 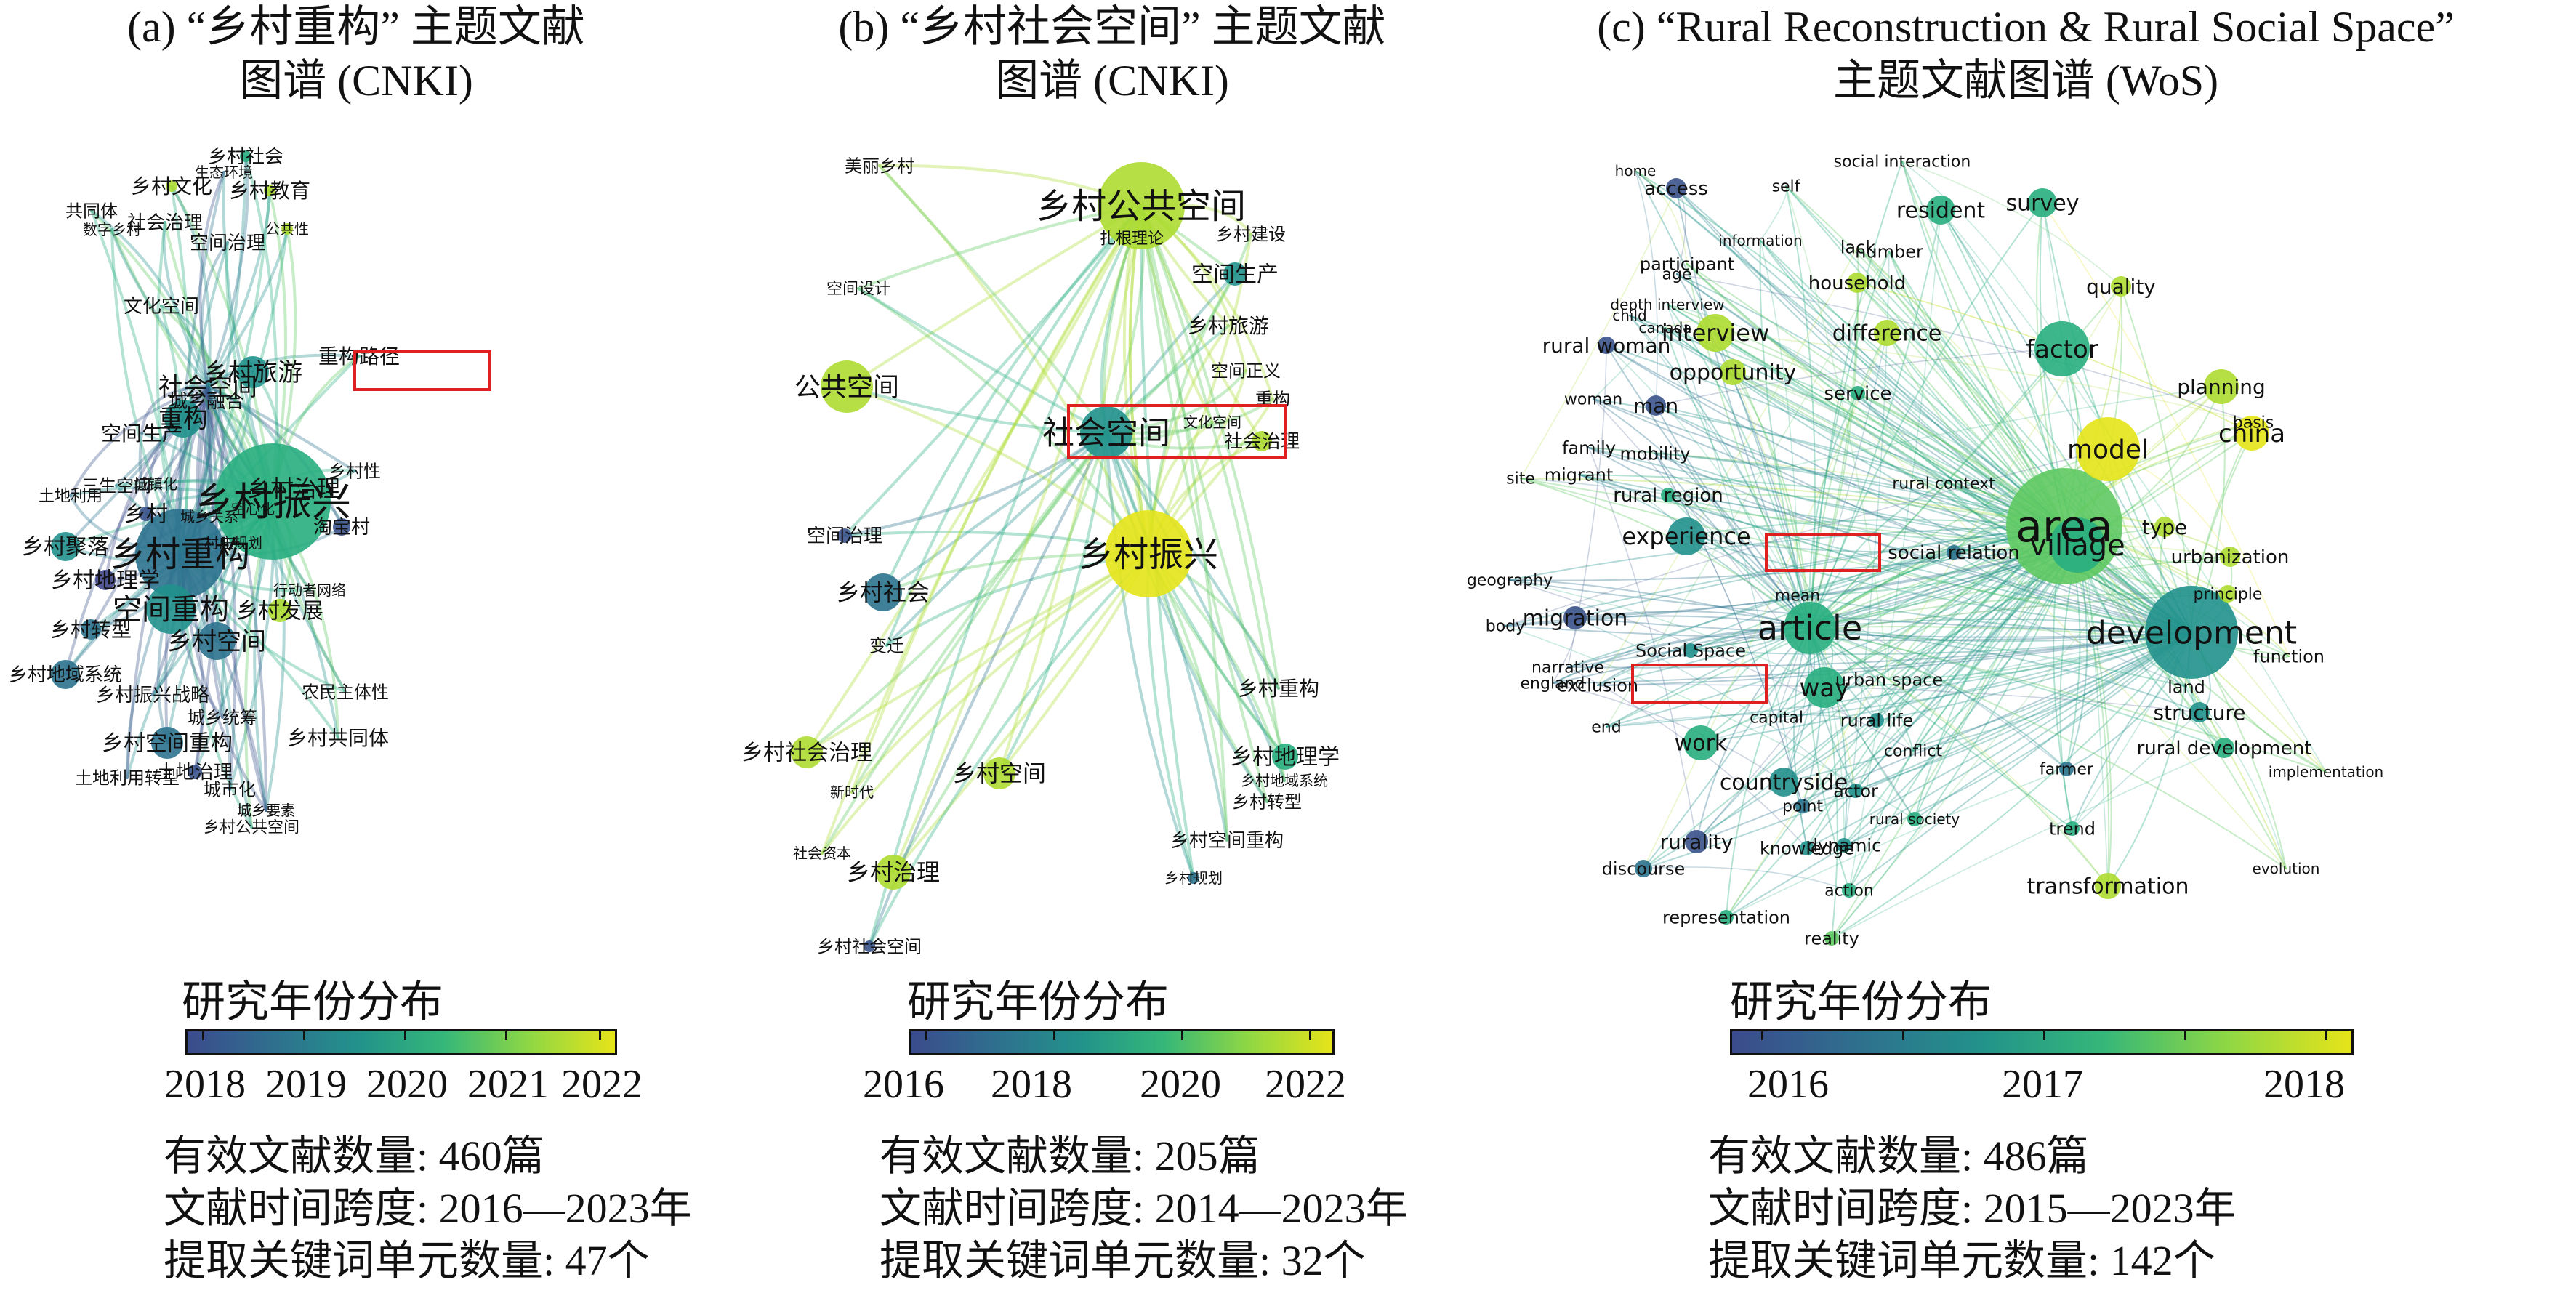 What do you see at coordinates (1305, 1084) in the screenshot?
I see `year-tick-label: 2022` at bounding box center [1305, 1084].